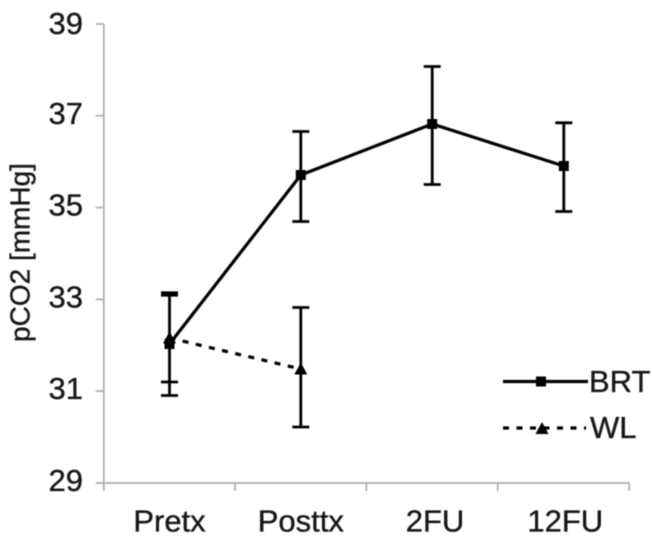  Describe the element at coordinates (620, 381) in the screenshot. I see `svg-text: BRT` at that location.